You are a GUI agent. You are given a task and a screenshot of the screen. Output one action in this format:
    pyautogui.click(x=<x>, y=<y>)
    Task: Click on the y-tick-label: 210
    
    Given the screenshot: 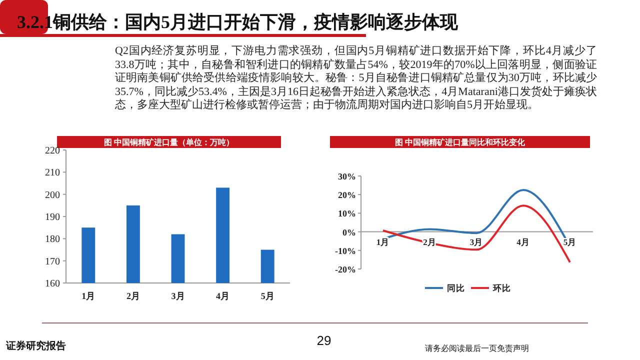 What is the action you would take?
    pyautogui.click(x=52, y=173)
    